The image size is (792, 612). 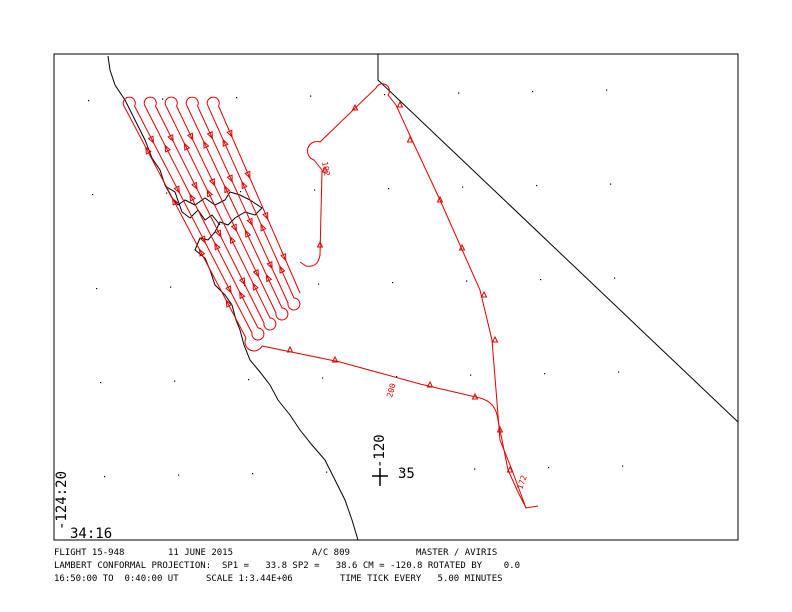 I want to click on track-label: 172, so click(x=521, y=482).